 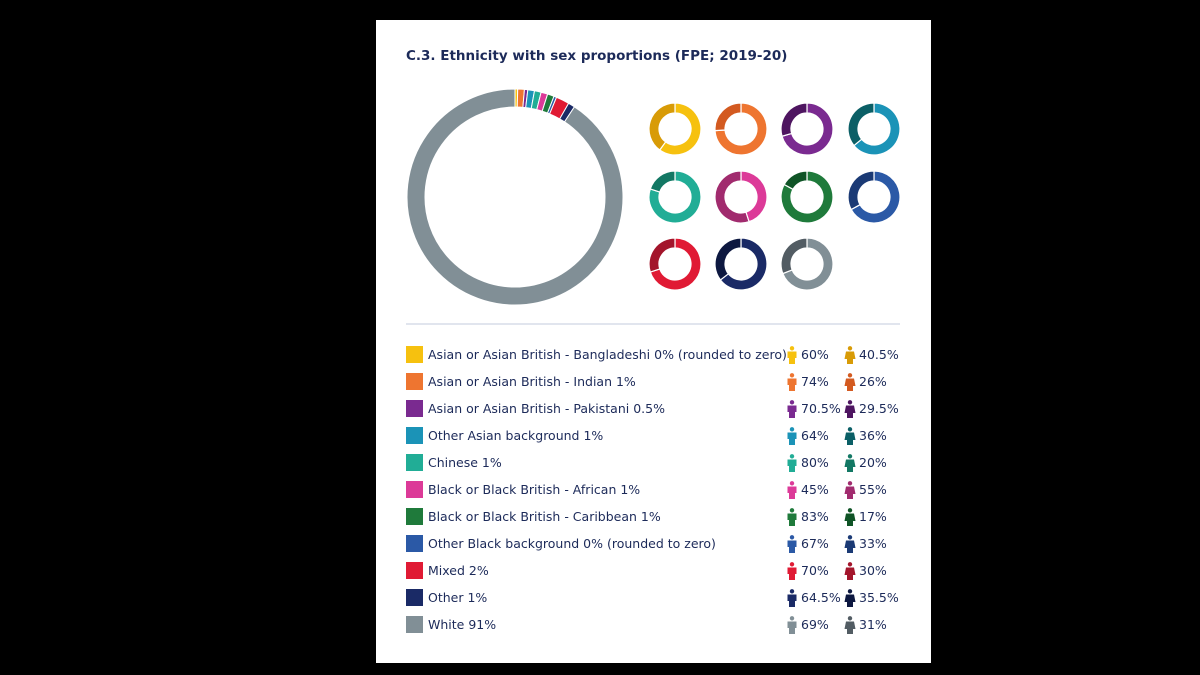 What do you see at coordinates (815, 624) in the screenshot?
I see `male-percent-label: 69%` at bounding box center [815, 624].